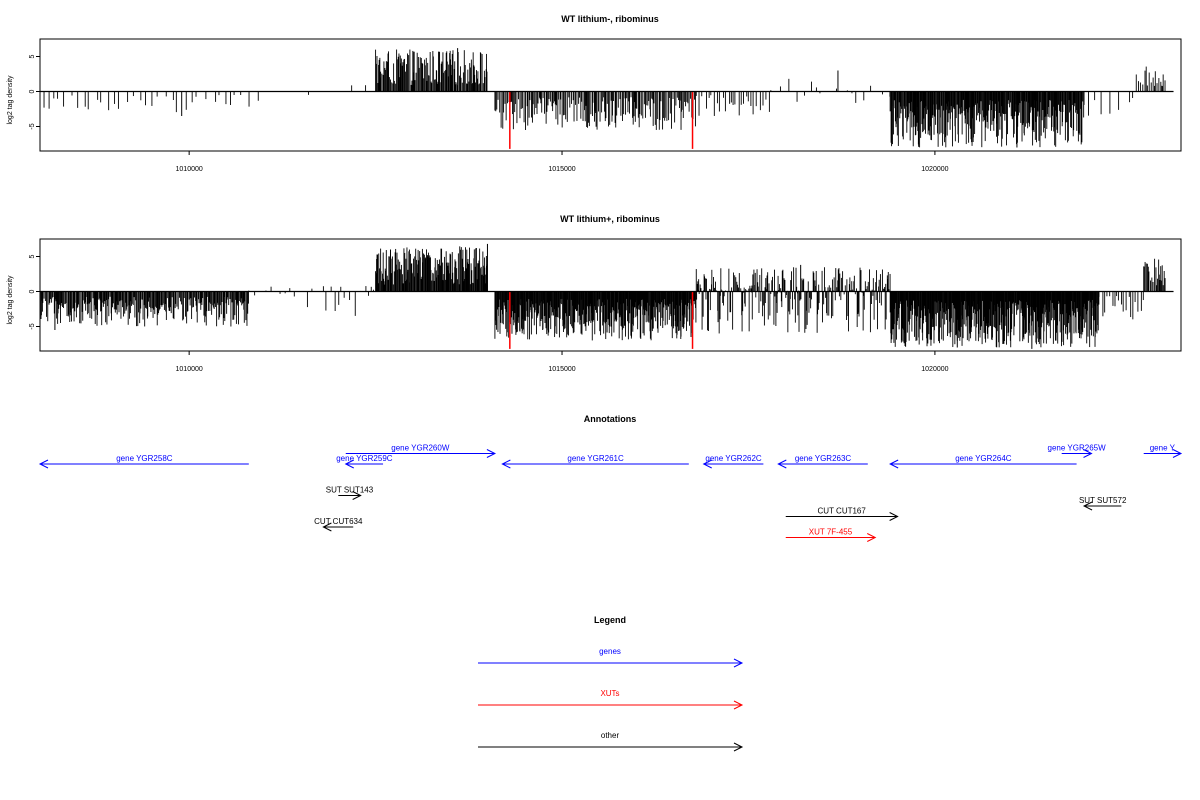  What do you see at coordinates (733, 458) in the screenshot?
I see `annotation-label: gene YGR262C` at bounding box center [733, 458].